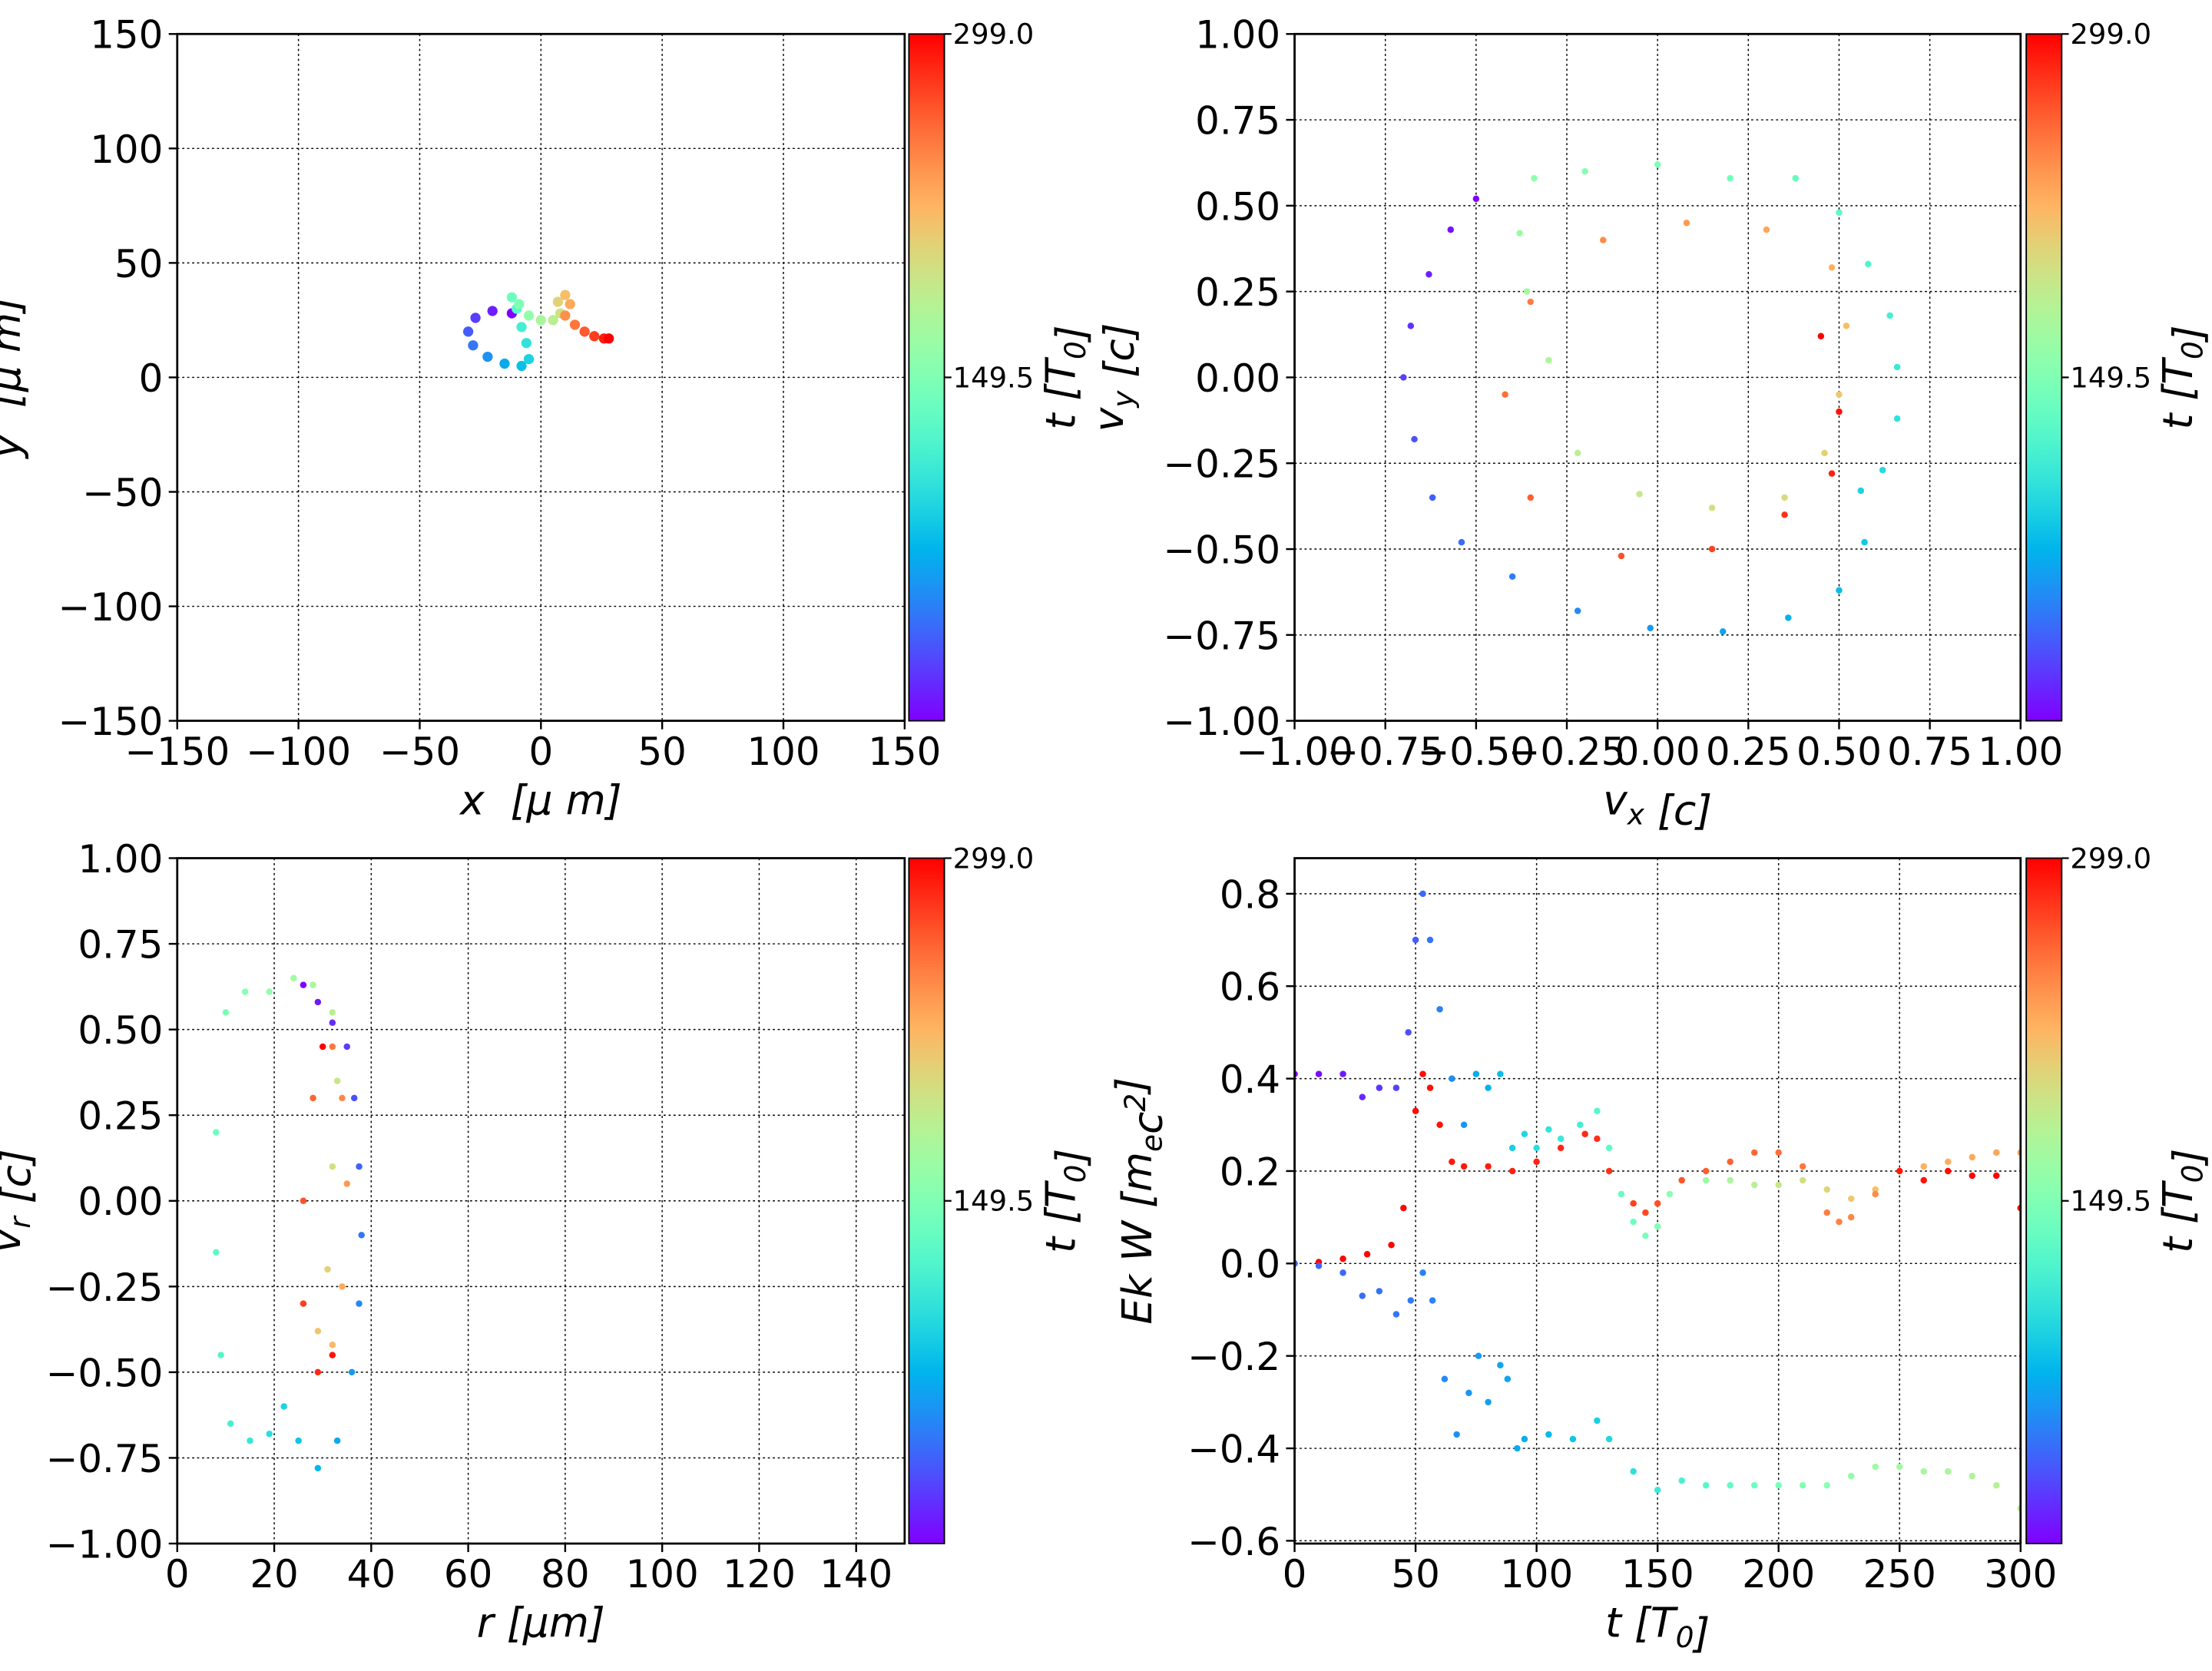 The width and height of the screenshot is (2212, 1671). What do you see at coordinates (105, 1288) in the screenshot?
I see `y-tick-label: −0.25` at bounding box center [105, 1288].